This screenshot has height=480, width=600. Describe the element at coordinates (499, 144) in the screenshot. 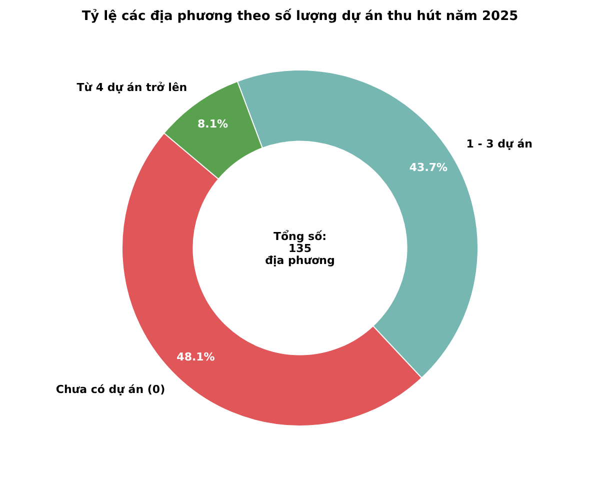

I see `slice-label: 1 - 3 dự án` at that location.